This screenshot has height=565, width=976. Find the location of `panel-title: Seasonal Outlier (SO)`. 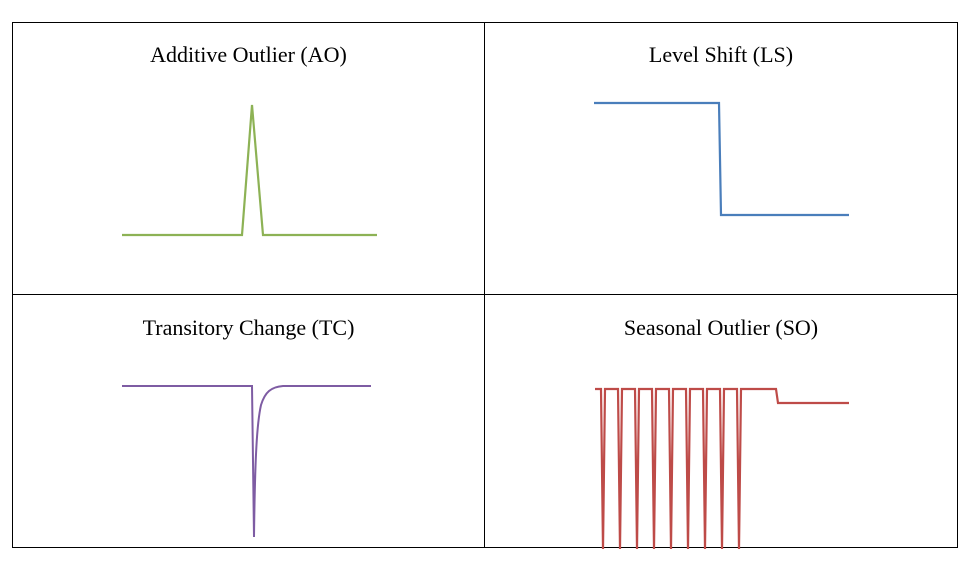

panel-title: Seasonal Outlier (SO) is located at coordinates (721, 327).